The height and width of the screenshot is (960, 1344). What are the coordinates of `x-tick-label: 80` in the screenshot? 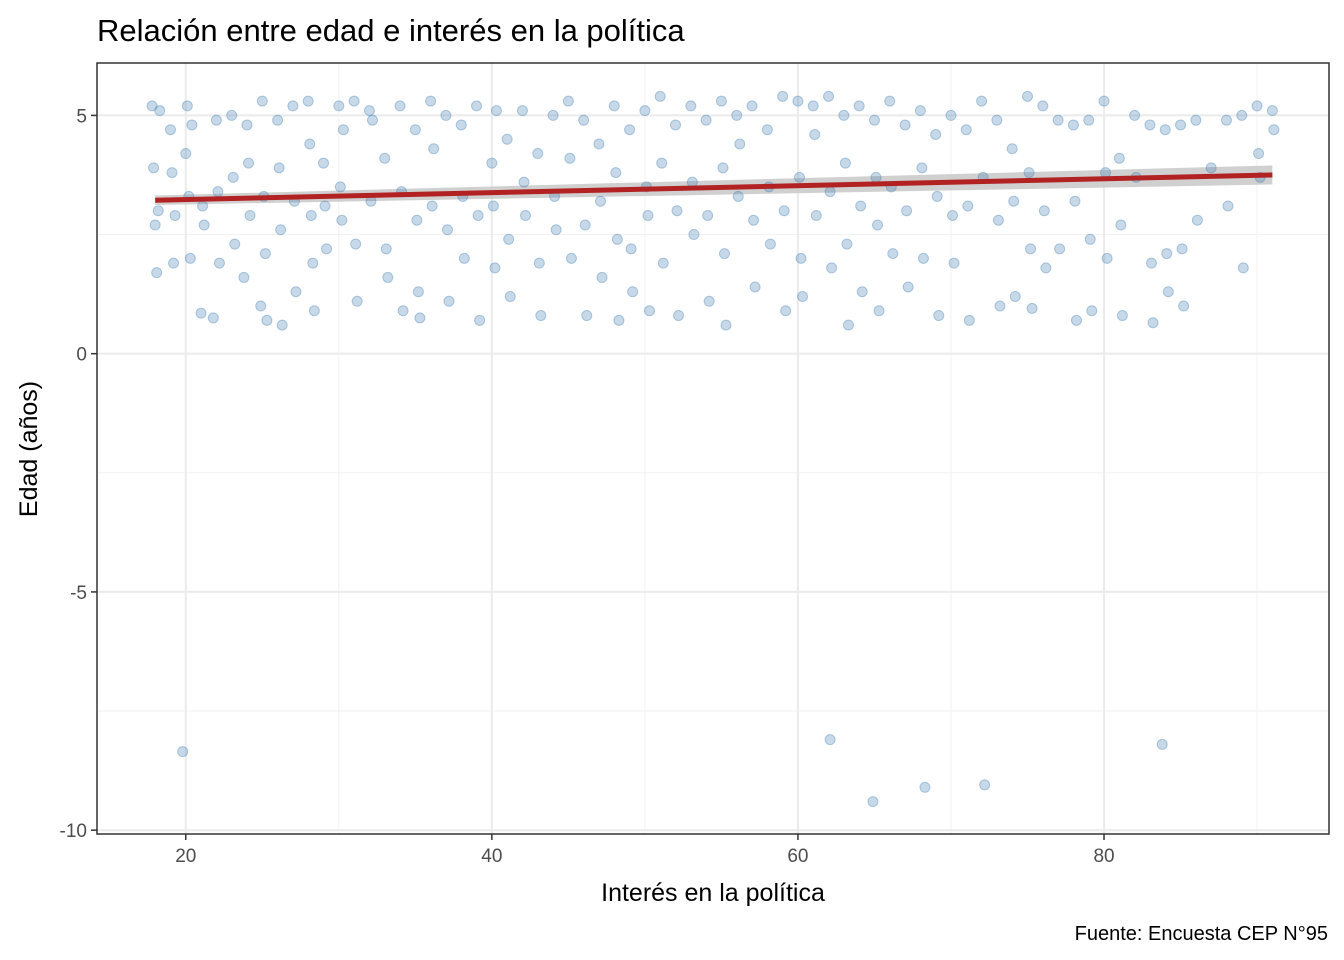 It's located at (1103, 856).